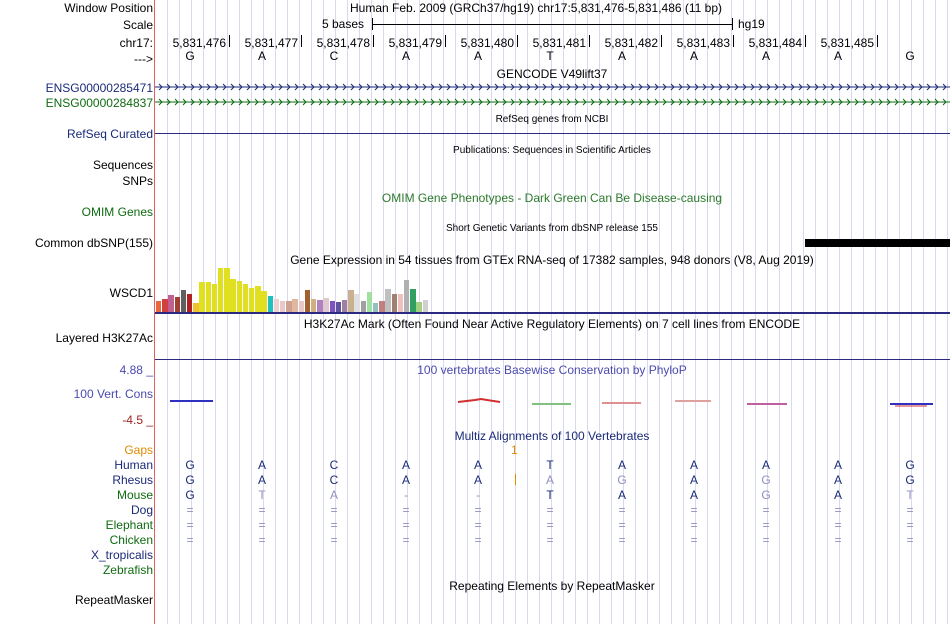  I want to click on gencode-gene-1-label: ENSG00000285471, so click(99, 88).